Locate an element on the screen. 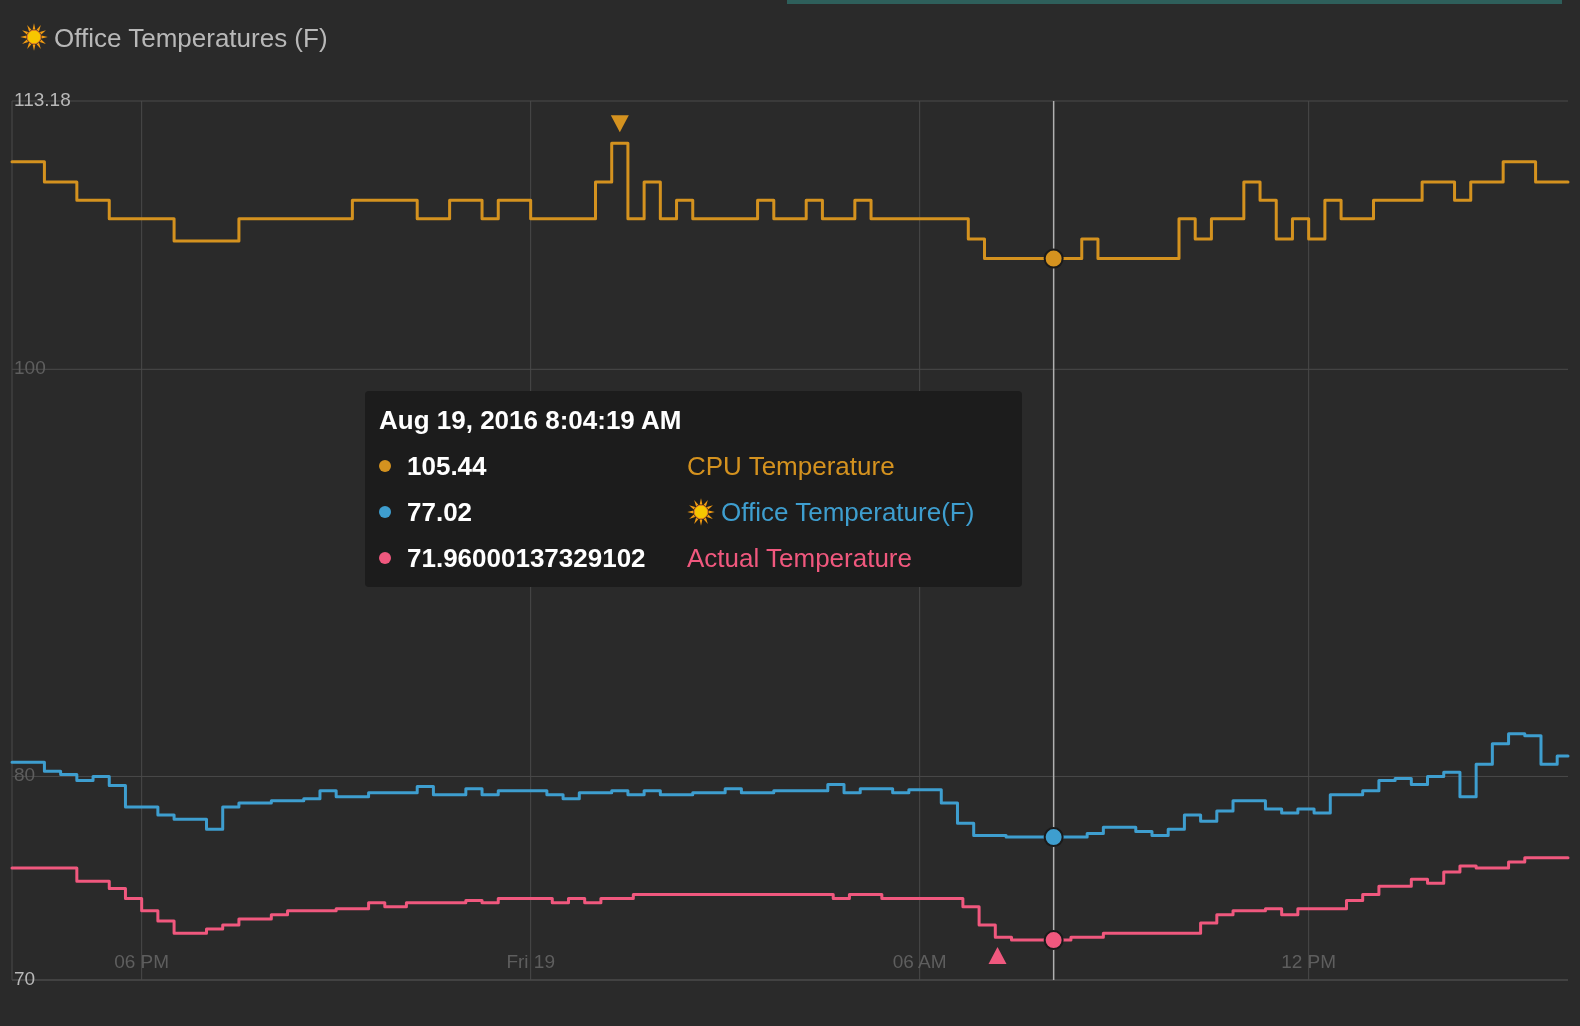  annotation: 71.96000137329102 is located at coordinates (526, 558).